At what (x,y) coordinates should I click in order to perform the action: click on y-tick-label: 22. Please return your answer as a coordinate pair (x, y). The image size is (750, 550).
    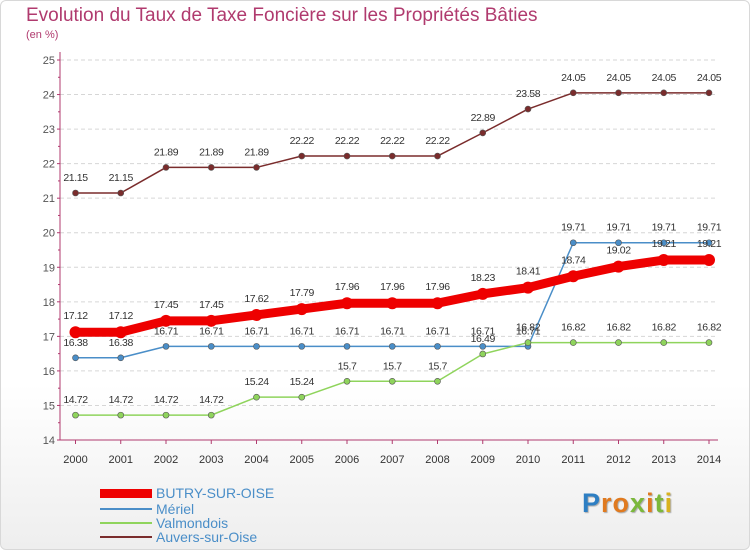
    Looking at the image, I should click on (49, 165).